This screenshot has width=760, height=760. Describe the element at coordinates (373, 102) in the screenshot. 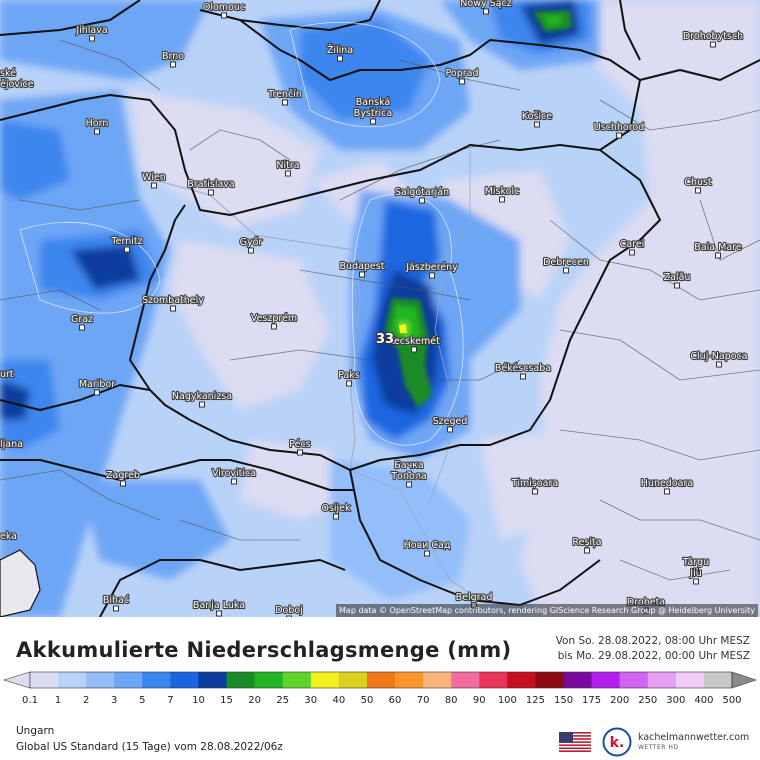

I see `city-label: Banská` at that location.